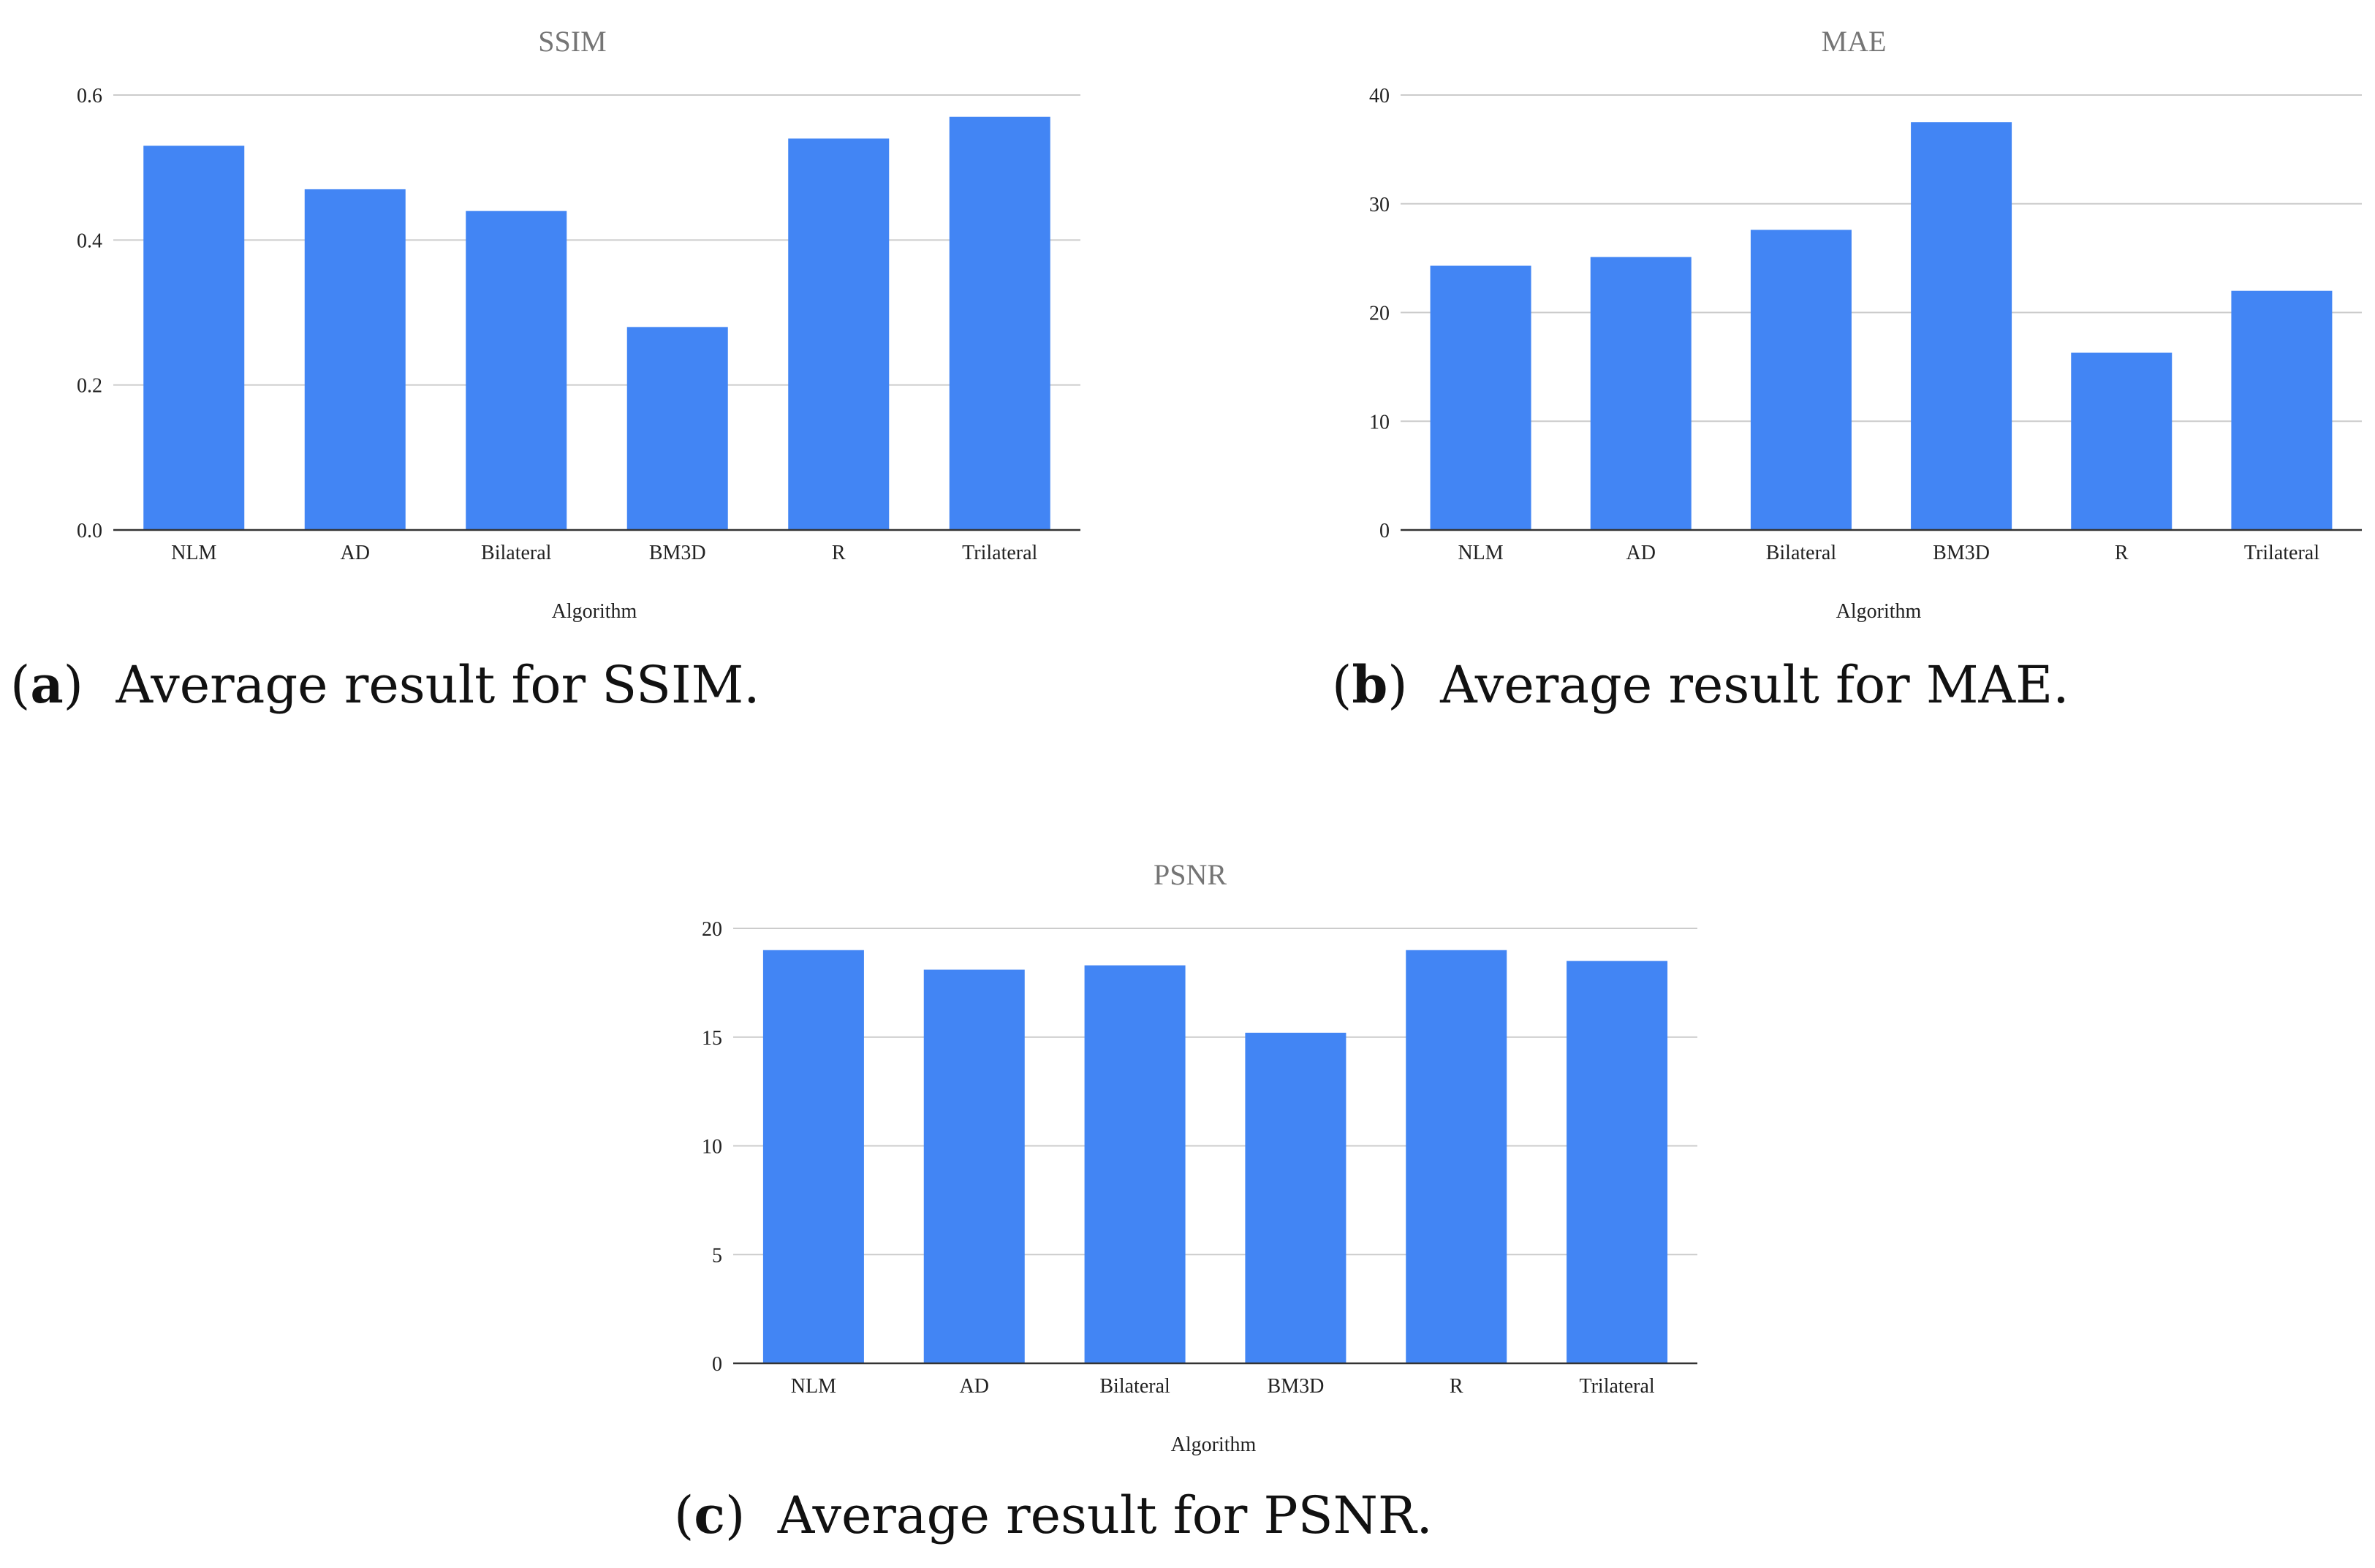 The width and height of the screenshot is (2375, 1568). Describe the element at coordinates (194, 338) in the screenshot. I see `ssim-bar-nlm` at that location.